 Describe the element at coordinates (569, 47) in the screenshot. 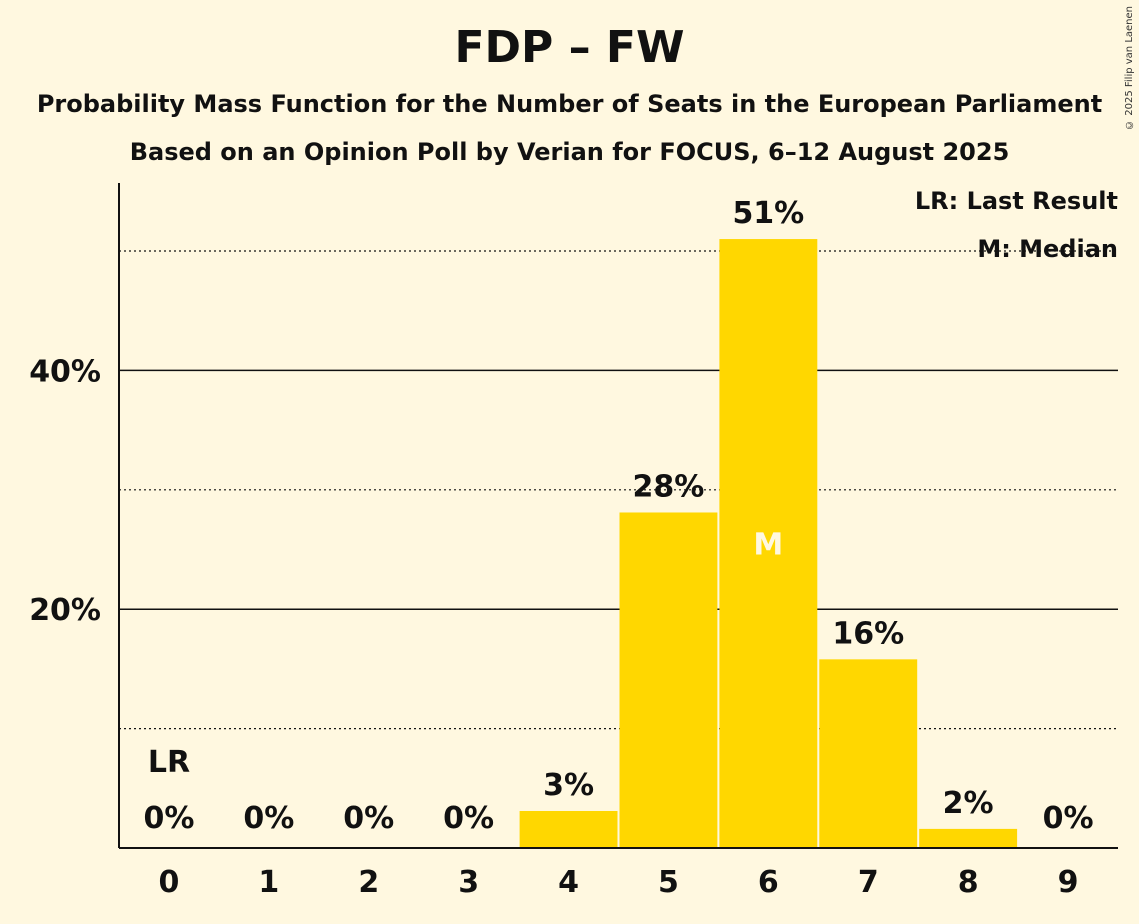

I see `chart-title: FDP – FW` at that location.